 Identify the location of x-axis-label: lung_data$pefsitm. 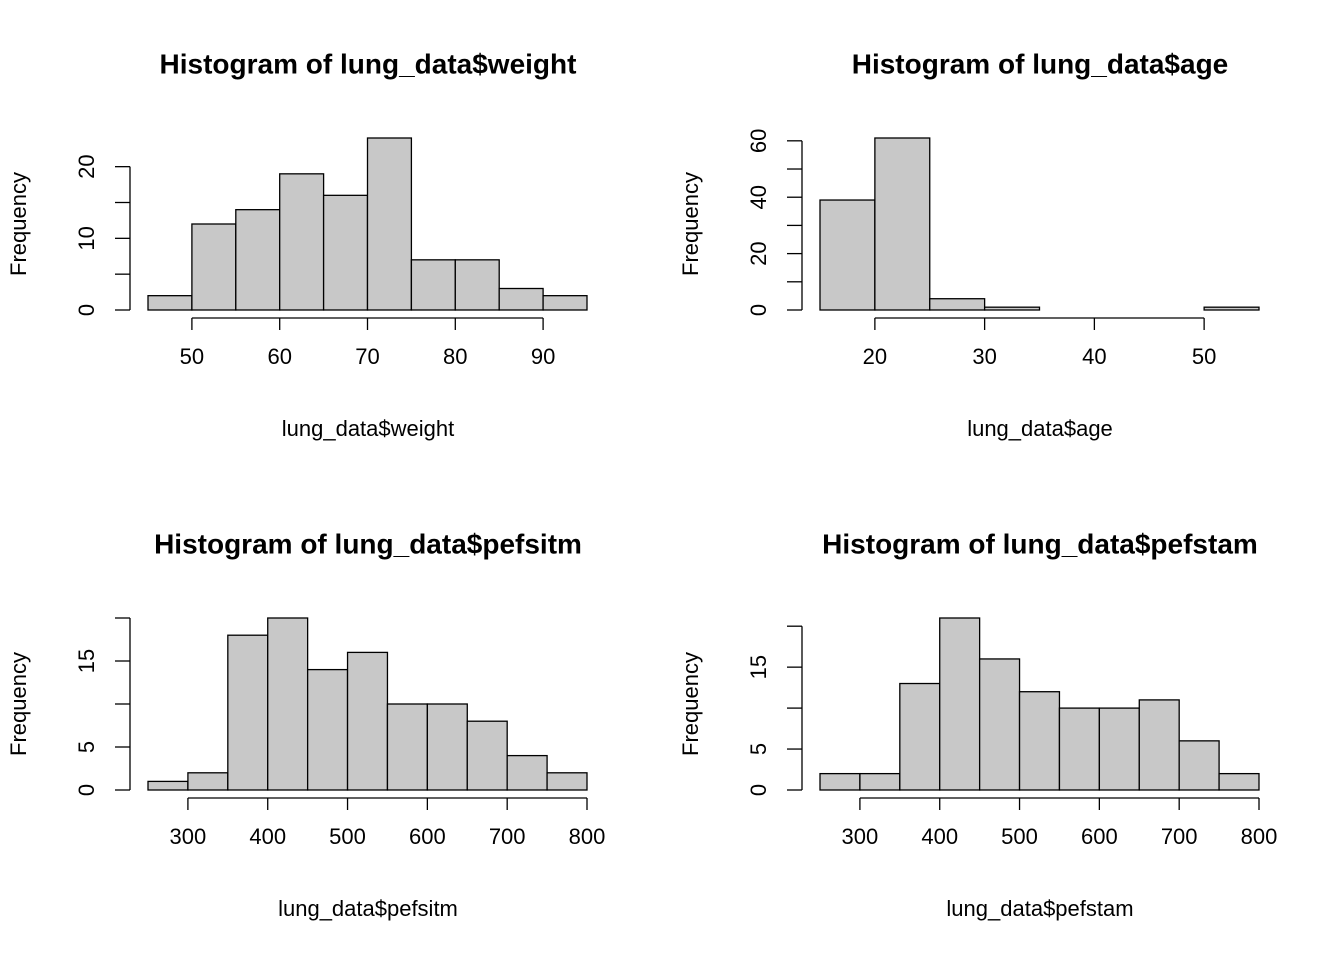
(368, 908).